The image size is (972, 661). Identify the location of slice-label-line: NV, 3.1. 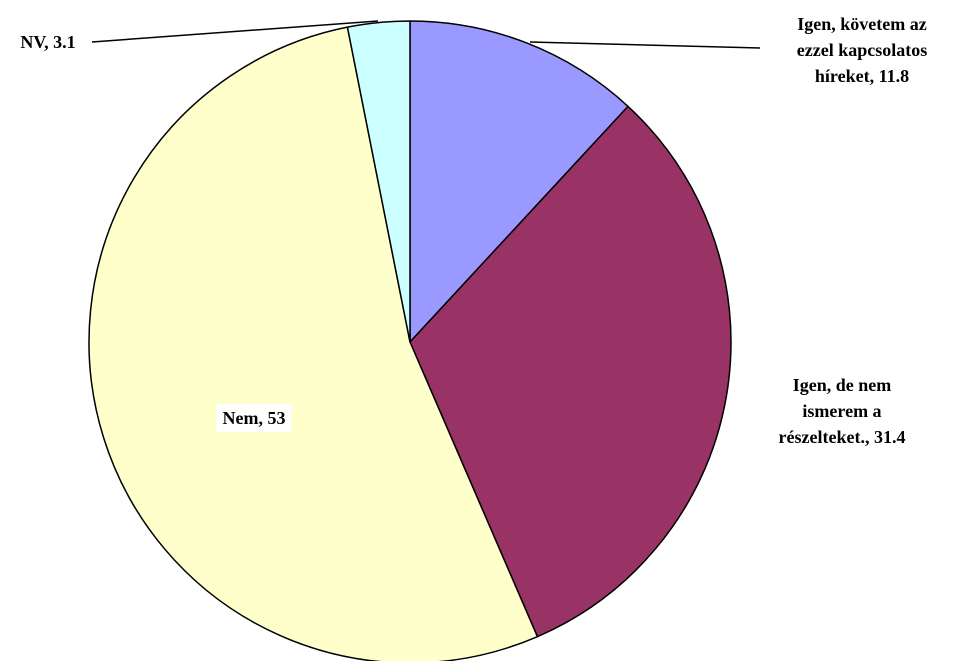
(47, 42).